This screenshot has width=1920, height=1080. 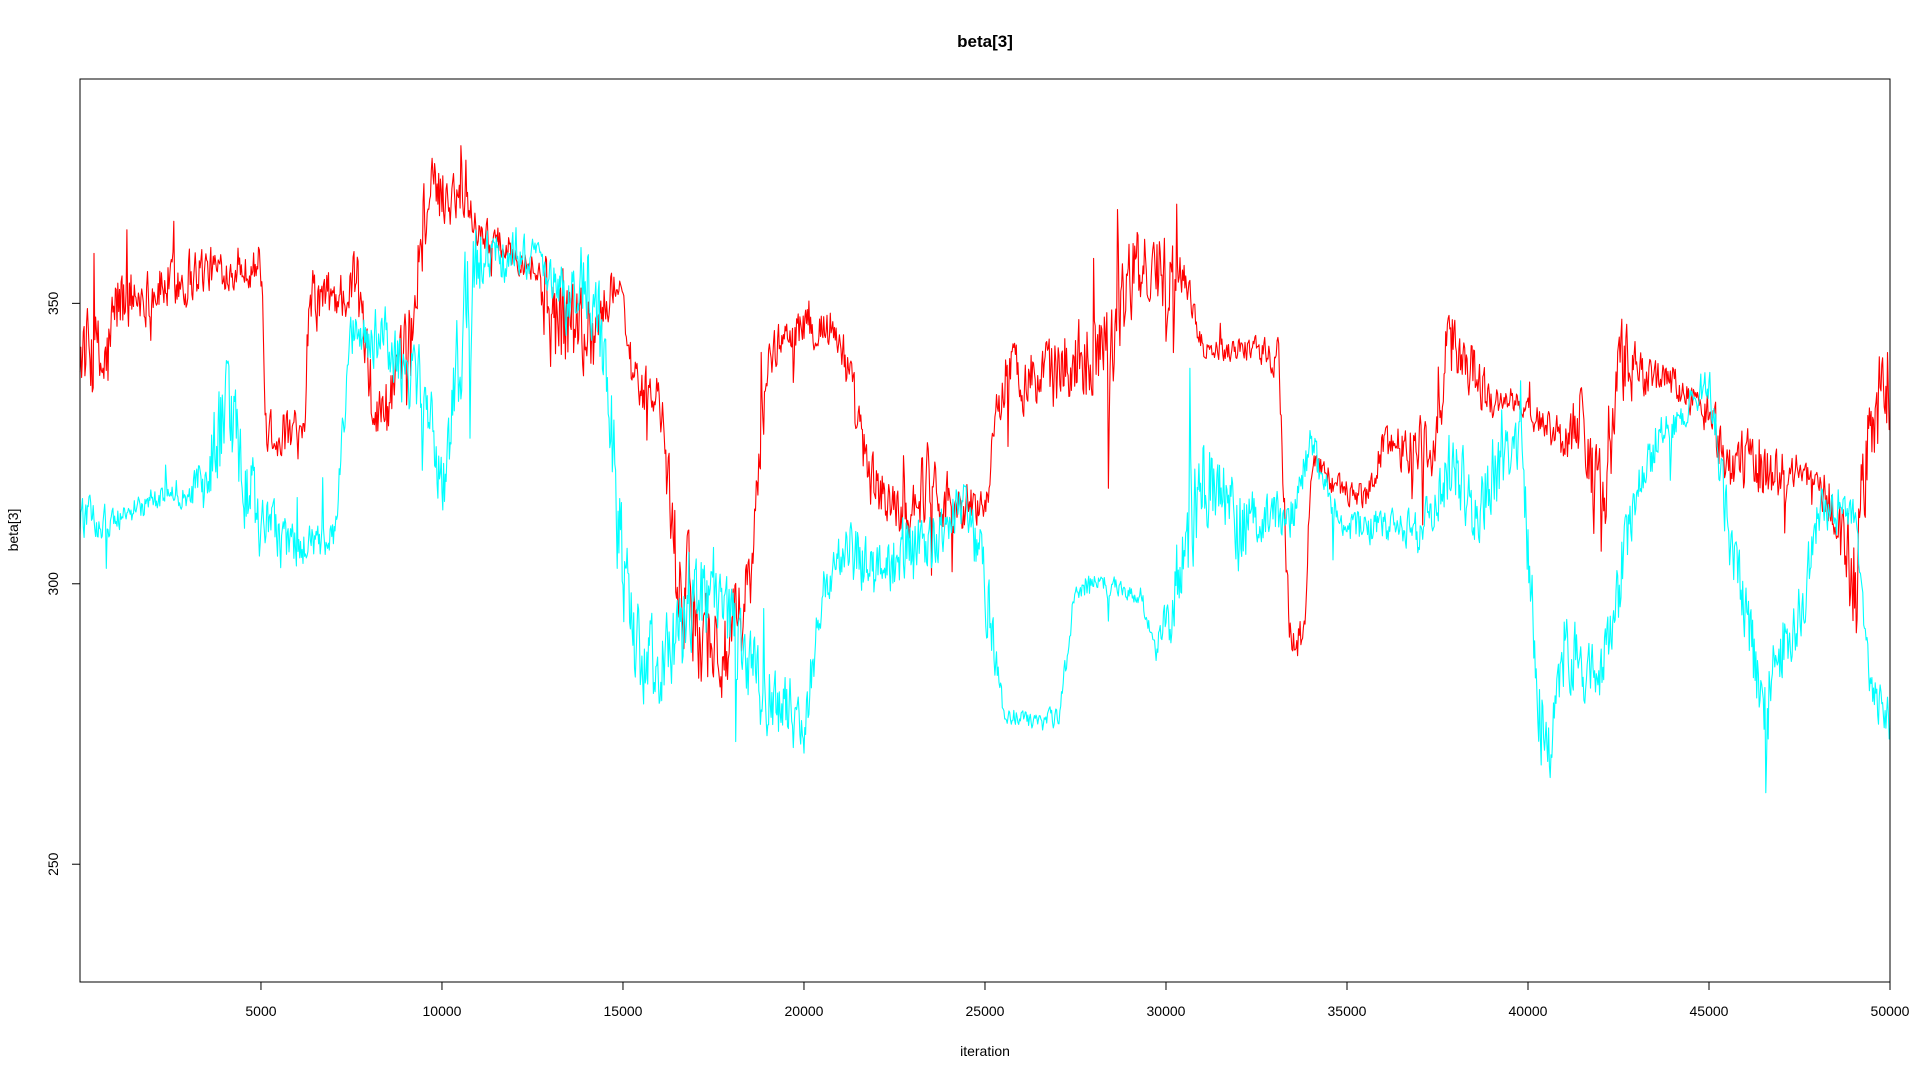 What do you see at coordinates (53, 864) in the screenshot?
I see `y-tick-label: 250` at bounding box center [53, 864].